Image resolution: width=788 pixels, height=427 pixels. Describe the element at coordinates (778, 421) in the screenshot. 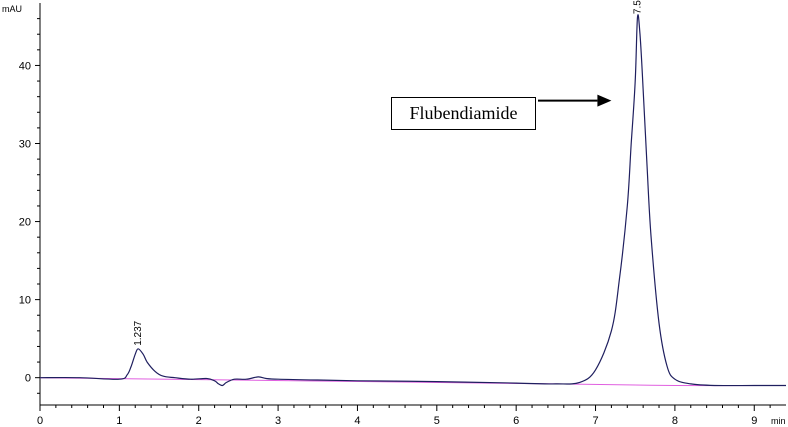

I see `x-axis-unit-label: min` at that location.